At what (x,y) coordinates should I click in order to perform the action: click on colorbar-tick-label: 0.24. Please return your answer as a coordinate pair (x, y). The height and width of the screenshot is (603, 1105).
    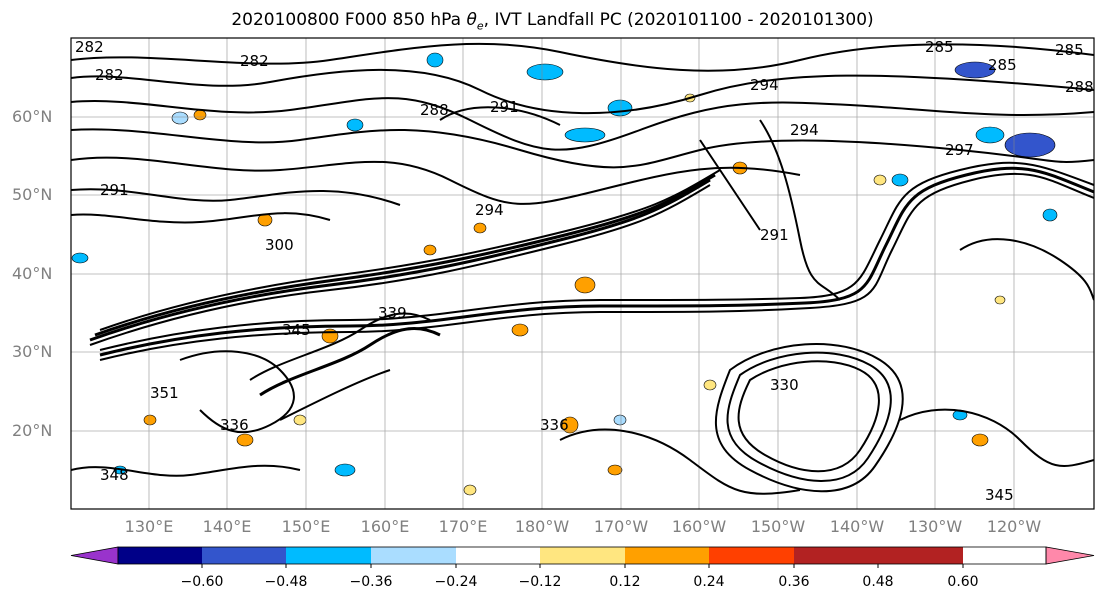
    Looking at the image, I should click on (709, 582).